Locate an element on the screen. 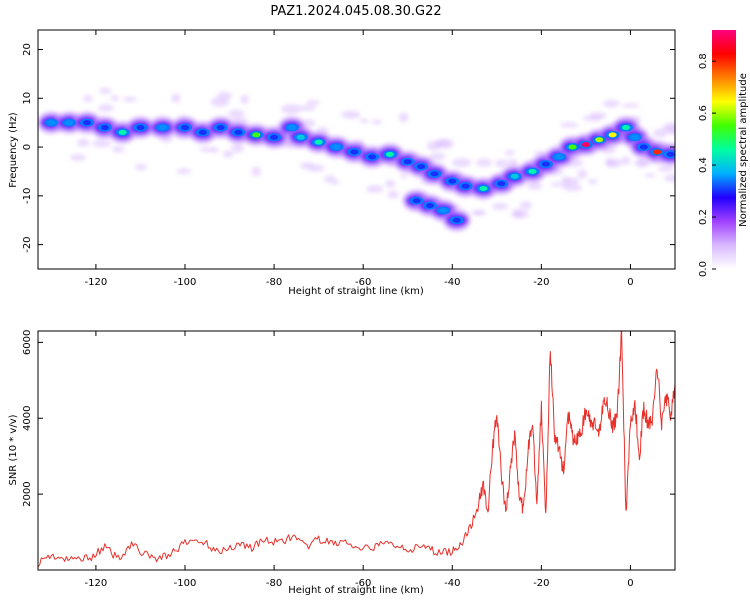 Image resolution: width=750 pixels, height=600 pixels. spectrogram-x-axis-label: Height of straight line (km) is located at coordinates (356, 291).